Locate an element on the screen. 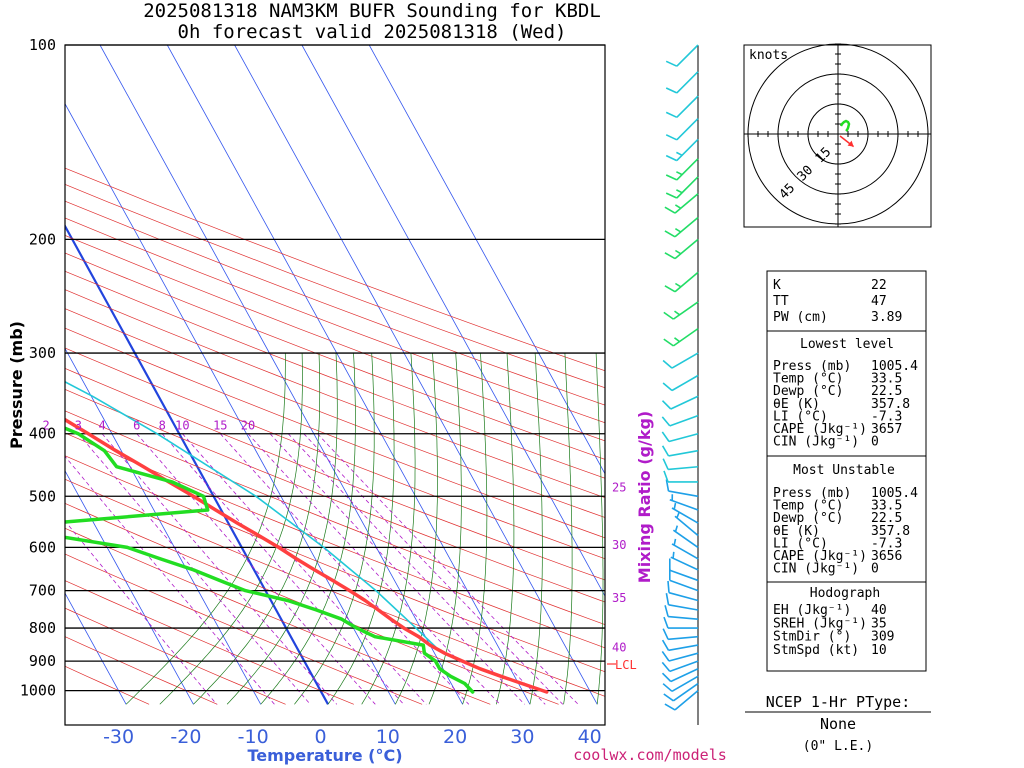 This screenshot has height=768, width=1024. hodograph-wind-trace is located at coordinates (845, 125).